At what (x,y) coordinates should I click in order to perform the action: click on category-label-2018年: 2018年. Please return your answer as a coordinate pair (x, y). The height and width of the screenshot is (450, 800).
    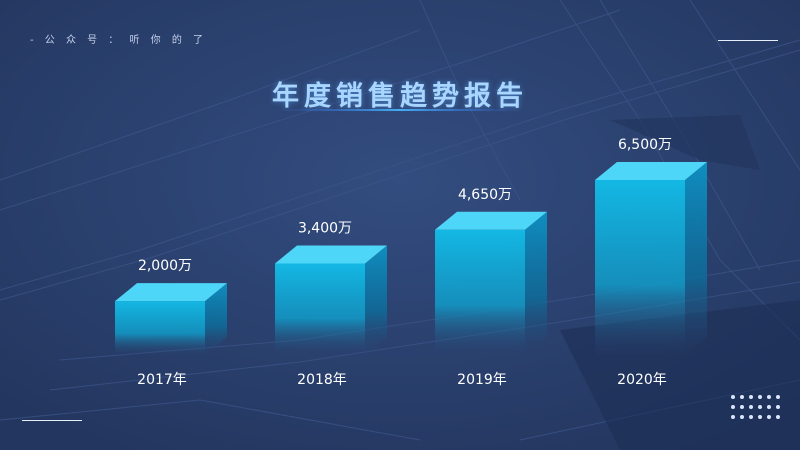
    Looking at the image, I should click on (322, 380).